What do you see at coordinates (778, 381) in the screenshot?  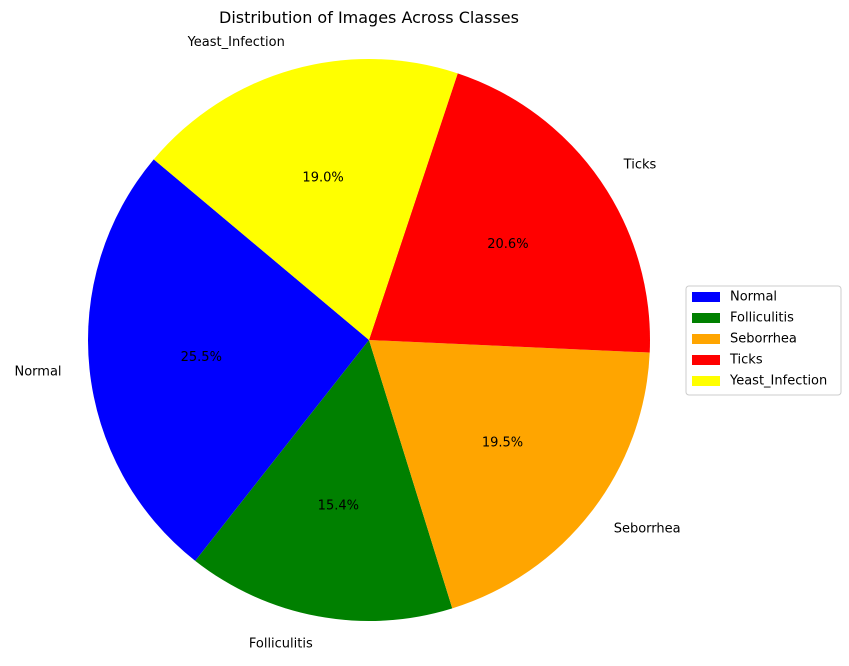 I see `legend-label-yeast-infection: Yeast_Infection` at bounding box center [778, 381].